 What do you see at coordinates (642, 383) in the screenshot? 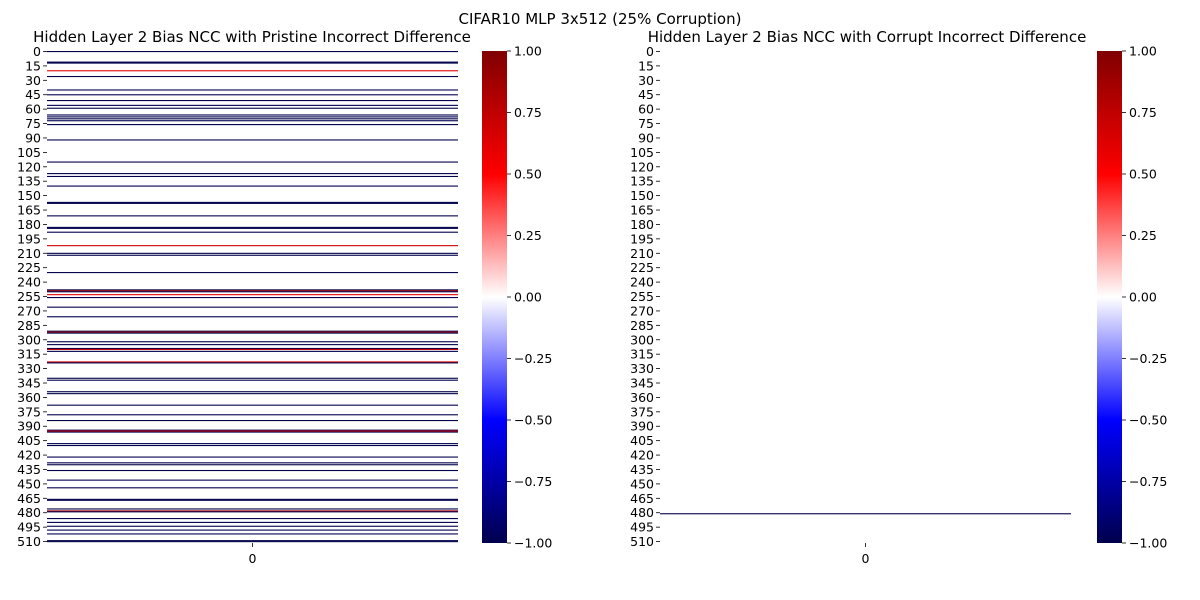
I see `y-tick-label: 345` at bounding box center [642, 383].